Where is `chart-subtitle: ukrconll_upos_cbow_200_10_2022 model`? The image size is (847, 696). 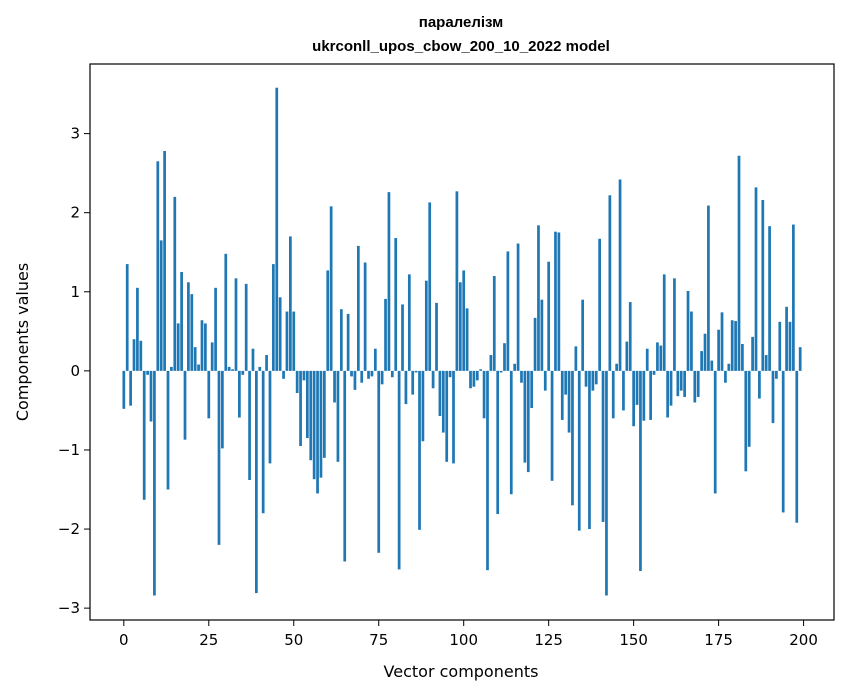 chart-subtitle: ukrconll_upos_cbow_200_10_2022 model is located at coordinates (461, 46).